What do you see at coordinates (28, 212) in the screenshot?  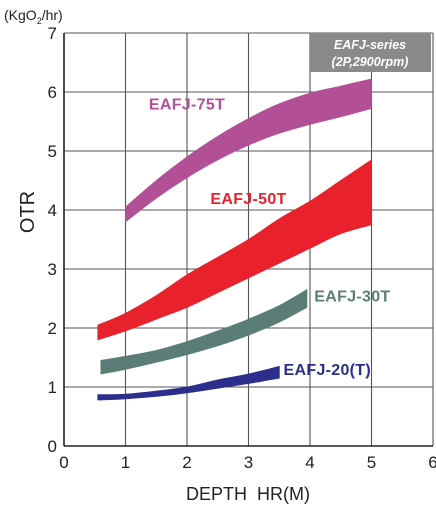 I see `y-axis-title: OTR` at bounding box center [28, 212].